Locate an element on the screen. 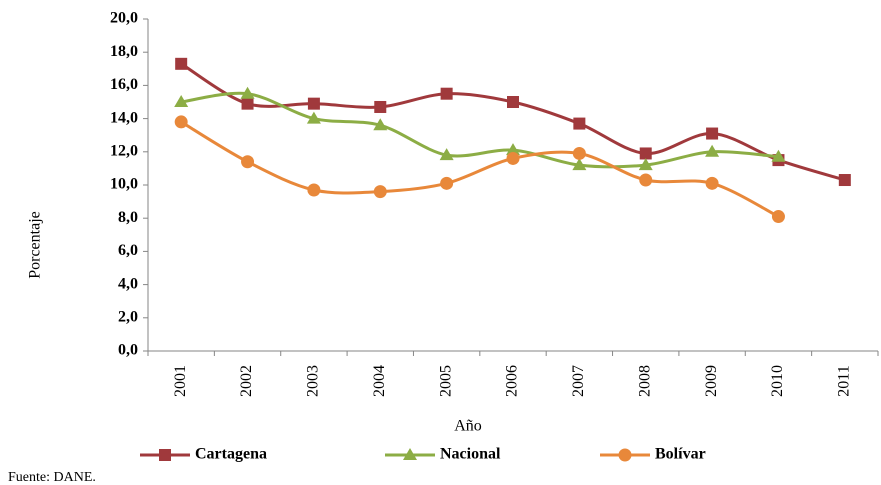 Image resolution: width=881 pixels, height=485 pixels. x-tick-label: 2002 is located at coordinates (246, 381).